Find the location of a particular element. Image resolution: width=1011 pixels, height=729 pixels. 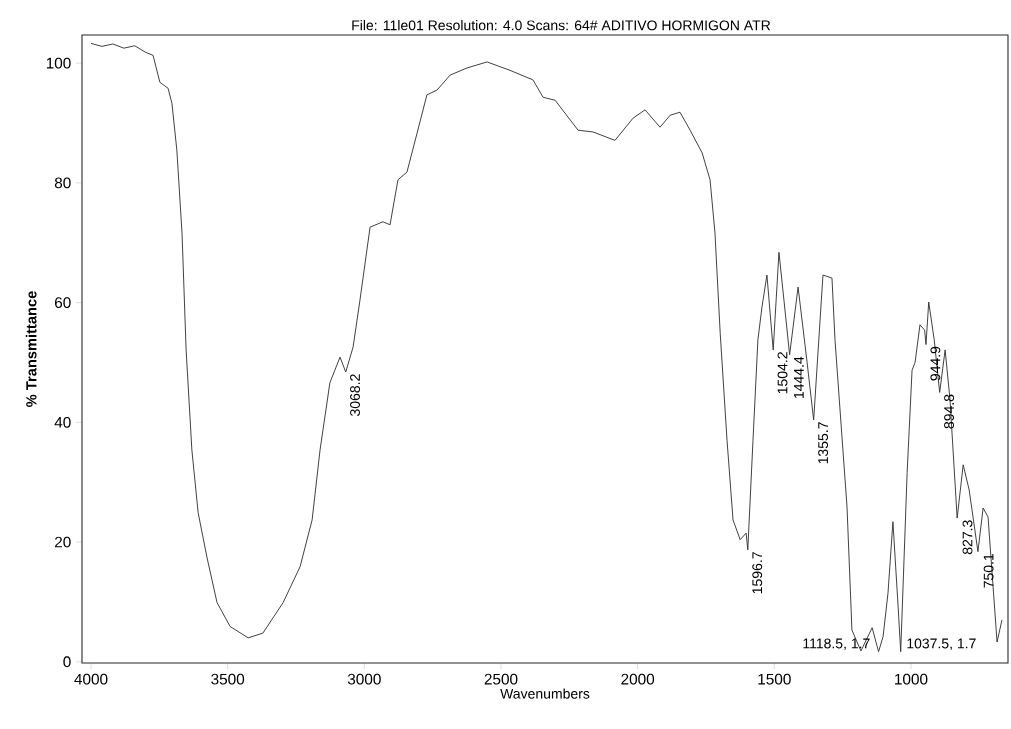

annotation: 1444.4 is located at coordinates (799, 377).